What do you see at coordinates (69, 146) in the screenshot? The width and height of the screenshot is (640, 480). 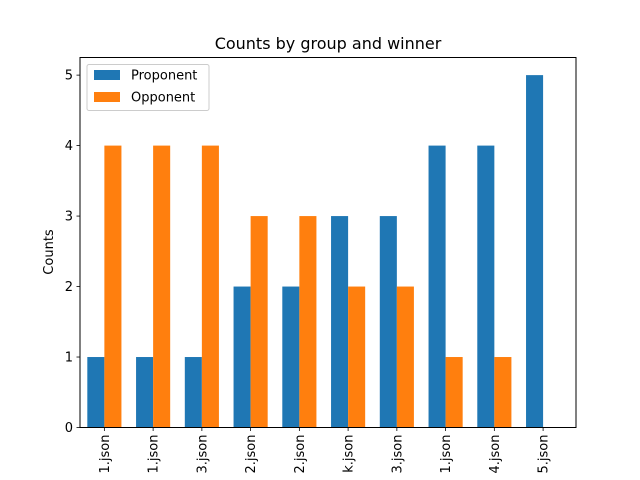 I see `y-tick-label: 4` at bounding box center [69, 146].